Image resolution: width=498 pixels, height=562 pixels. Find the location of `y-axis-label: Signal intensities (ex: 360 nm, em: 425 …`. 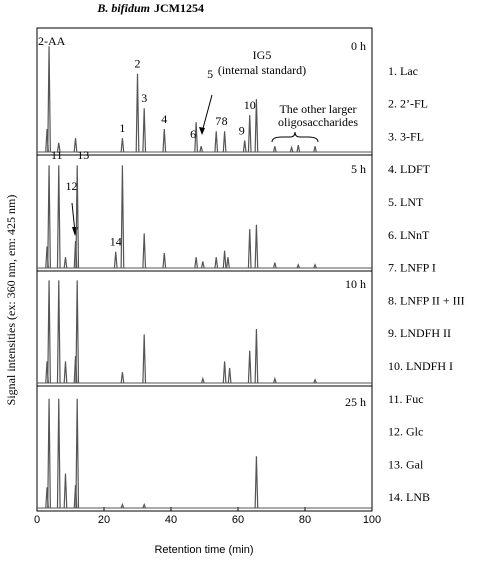

y-axis-label: Signal intensities (ex: 360 nm, em: 425 … is located at coordinates (11, 300).